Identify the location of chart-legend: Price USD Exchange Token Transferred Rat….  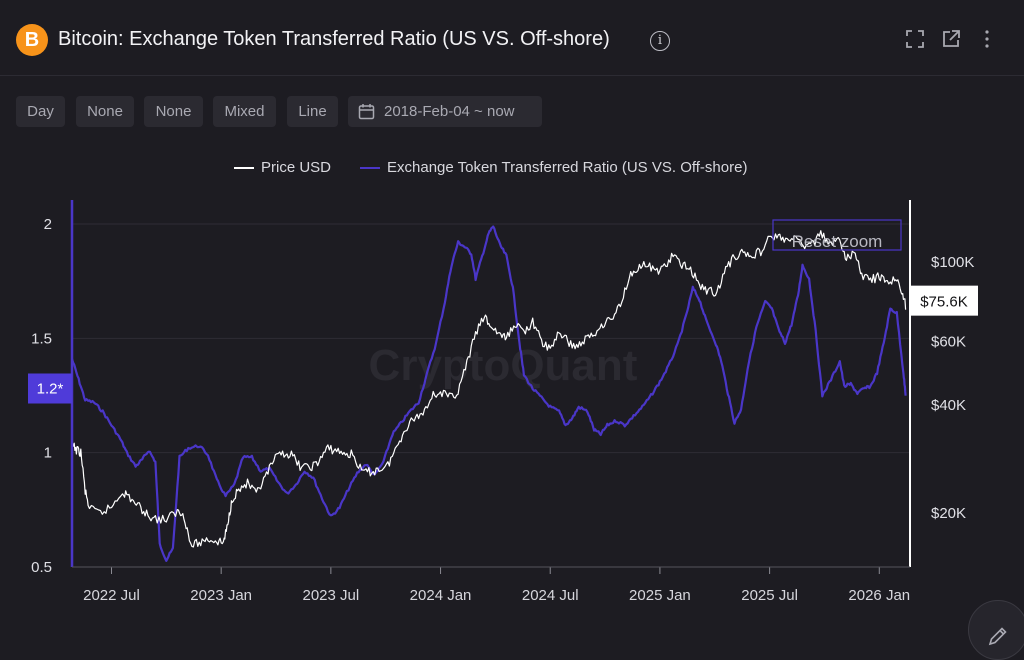
(512, 169).